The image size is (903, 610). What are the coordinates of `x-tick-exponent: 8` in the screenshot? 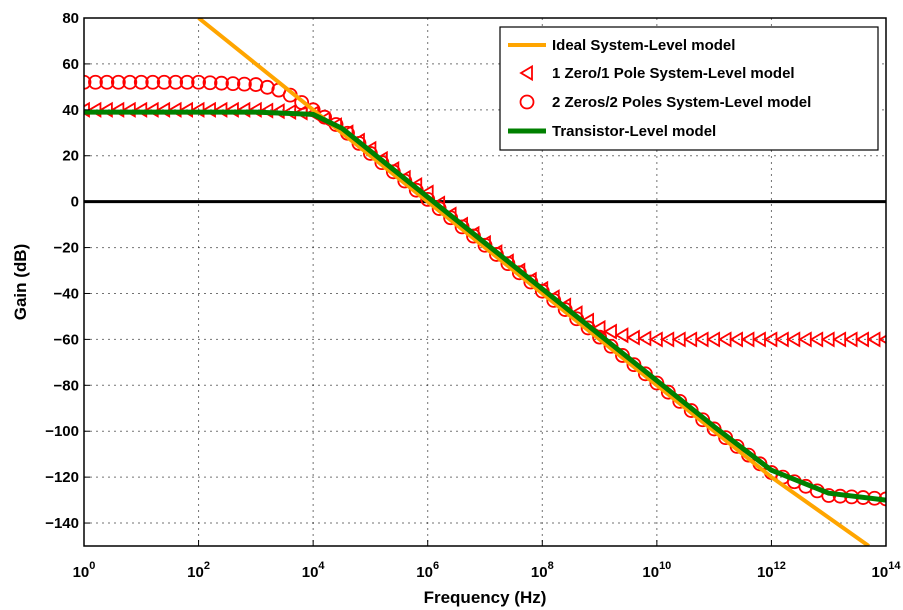 It's located at (551, 566).